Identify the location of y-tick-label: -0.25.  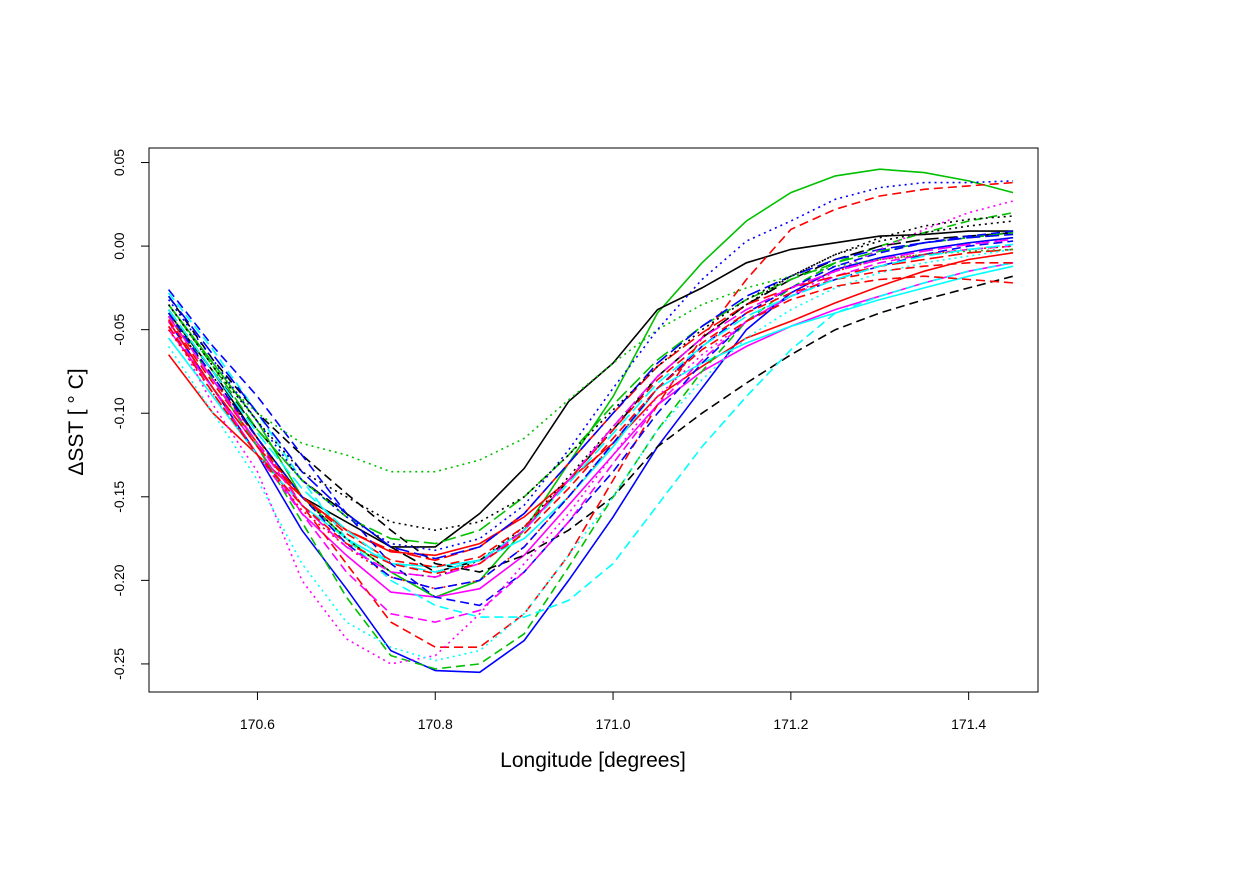
(119, 664).